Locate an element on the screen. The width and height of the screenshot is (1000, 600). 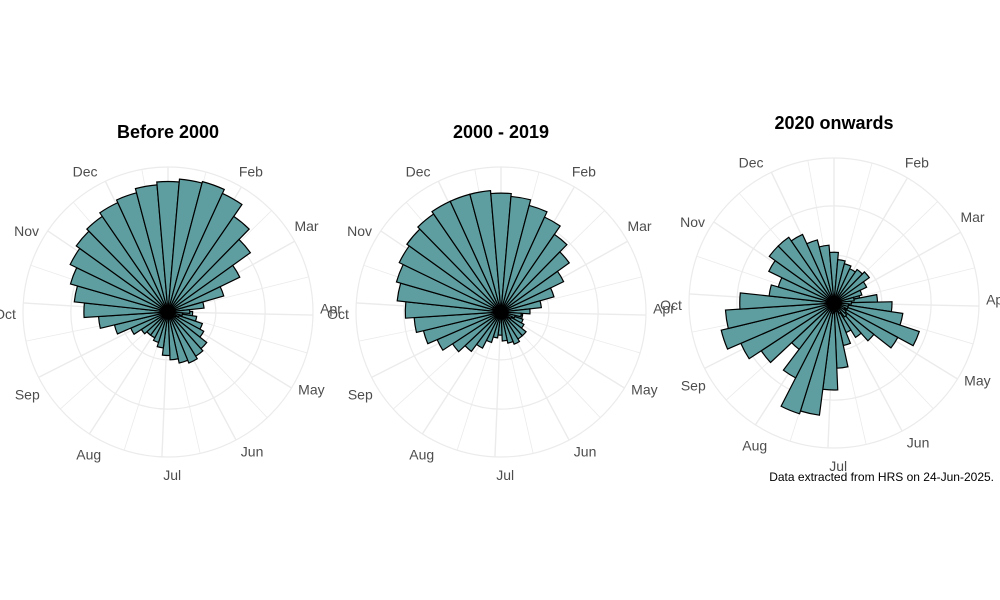
data-source-caption: Data extracted from HRS on 24-Jun-2025. is located at coordinates (881, 477).